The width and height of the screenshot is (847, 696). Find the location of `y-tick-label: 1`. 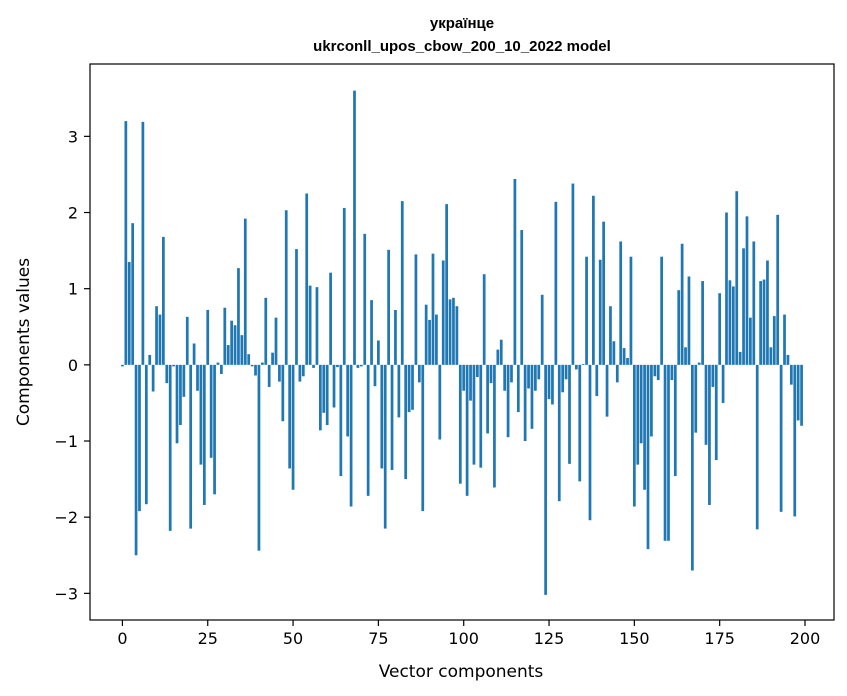

y-tick-label: 1 is located at coordinates (73, 289).